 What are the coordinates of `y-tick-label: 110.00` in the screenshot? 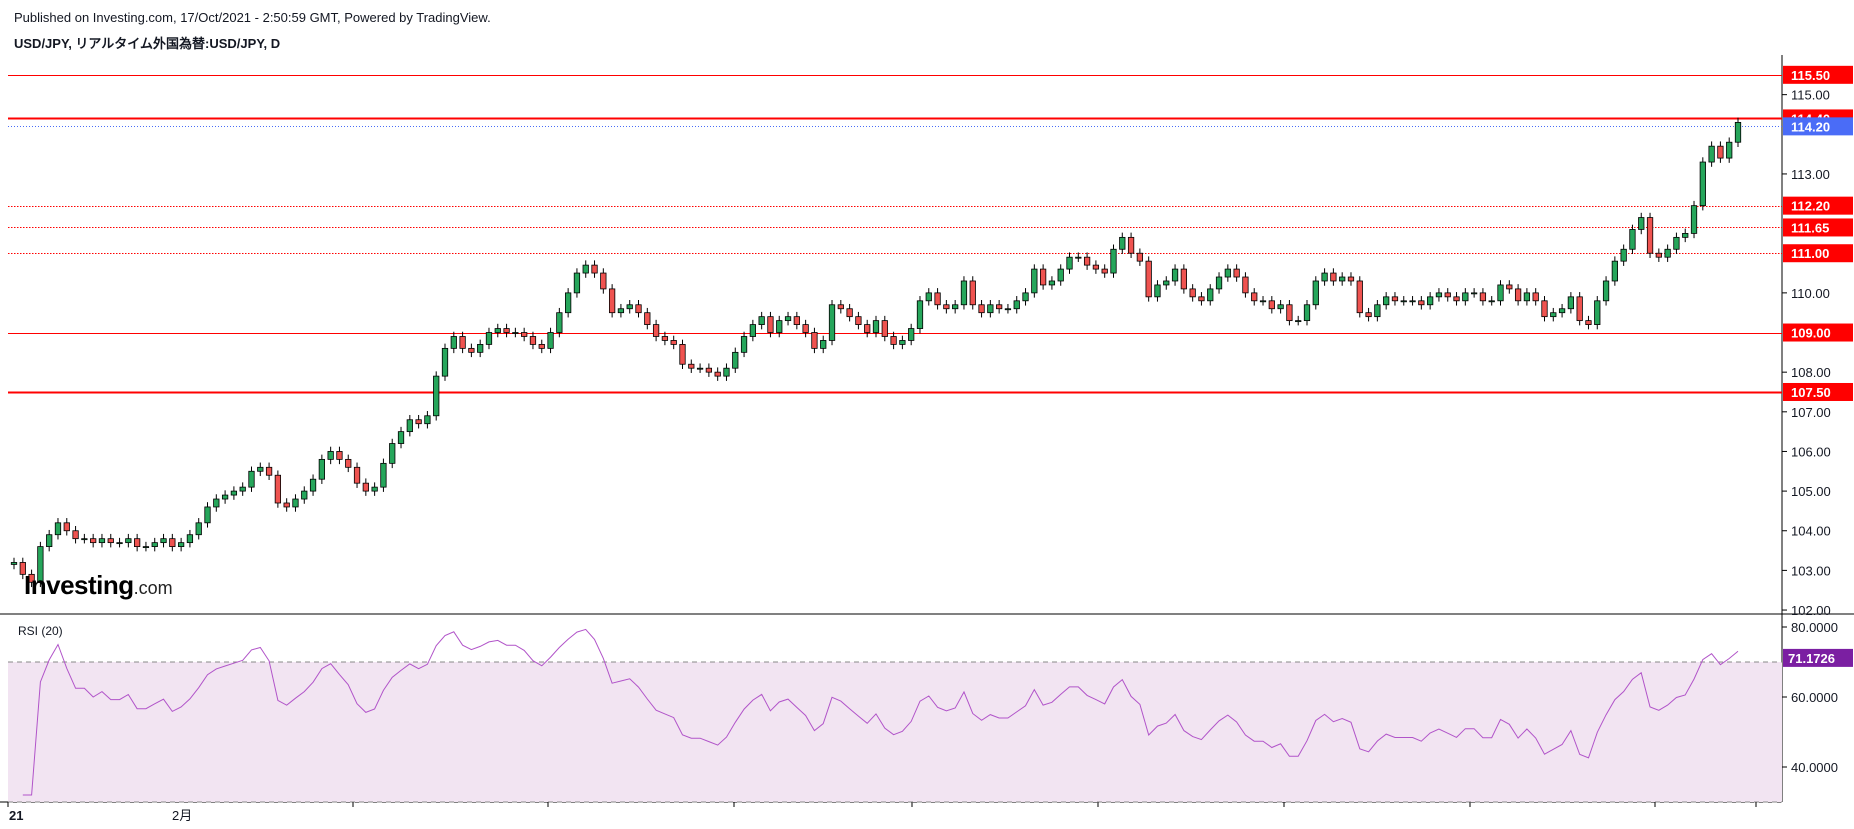 It's located at (1810, 293).